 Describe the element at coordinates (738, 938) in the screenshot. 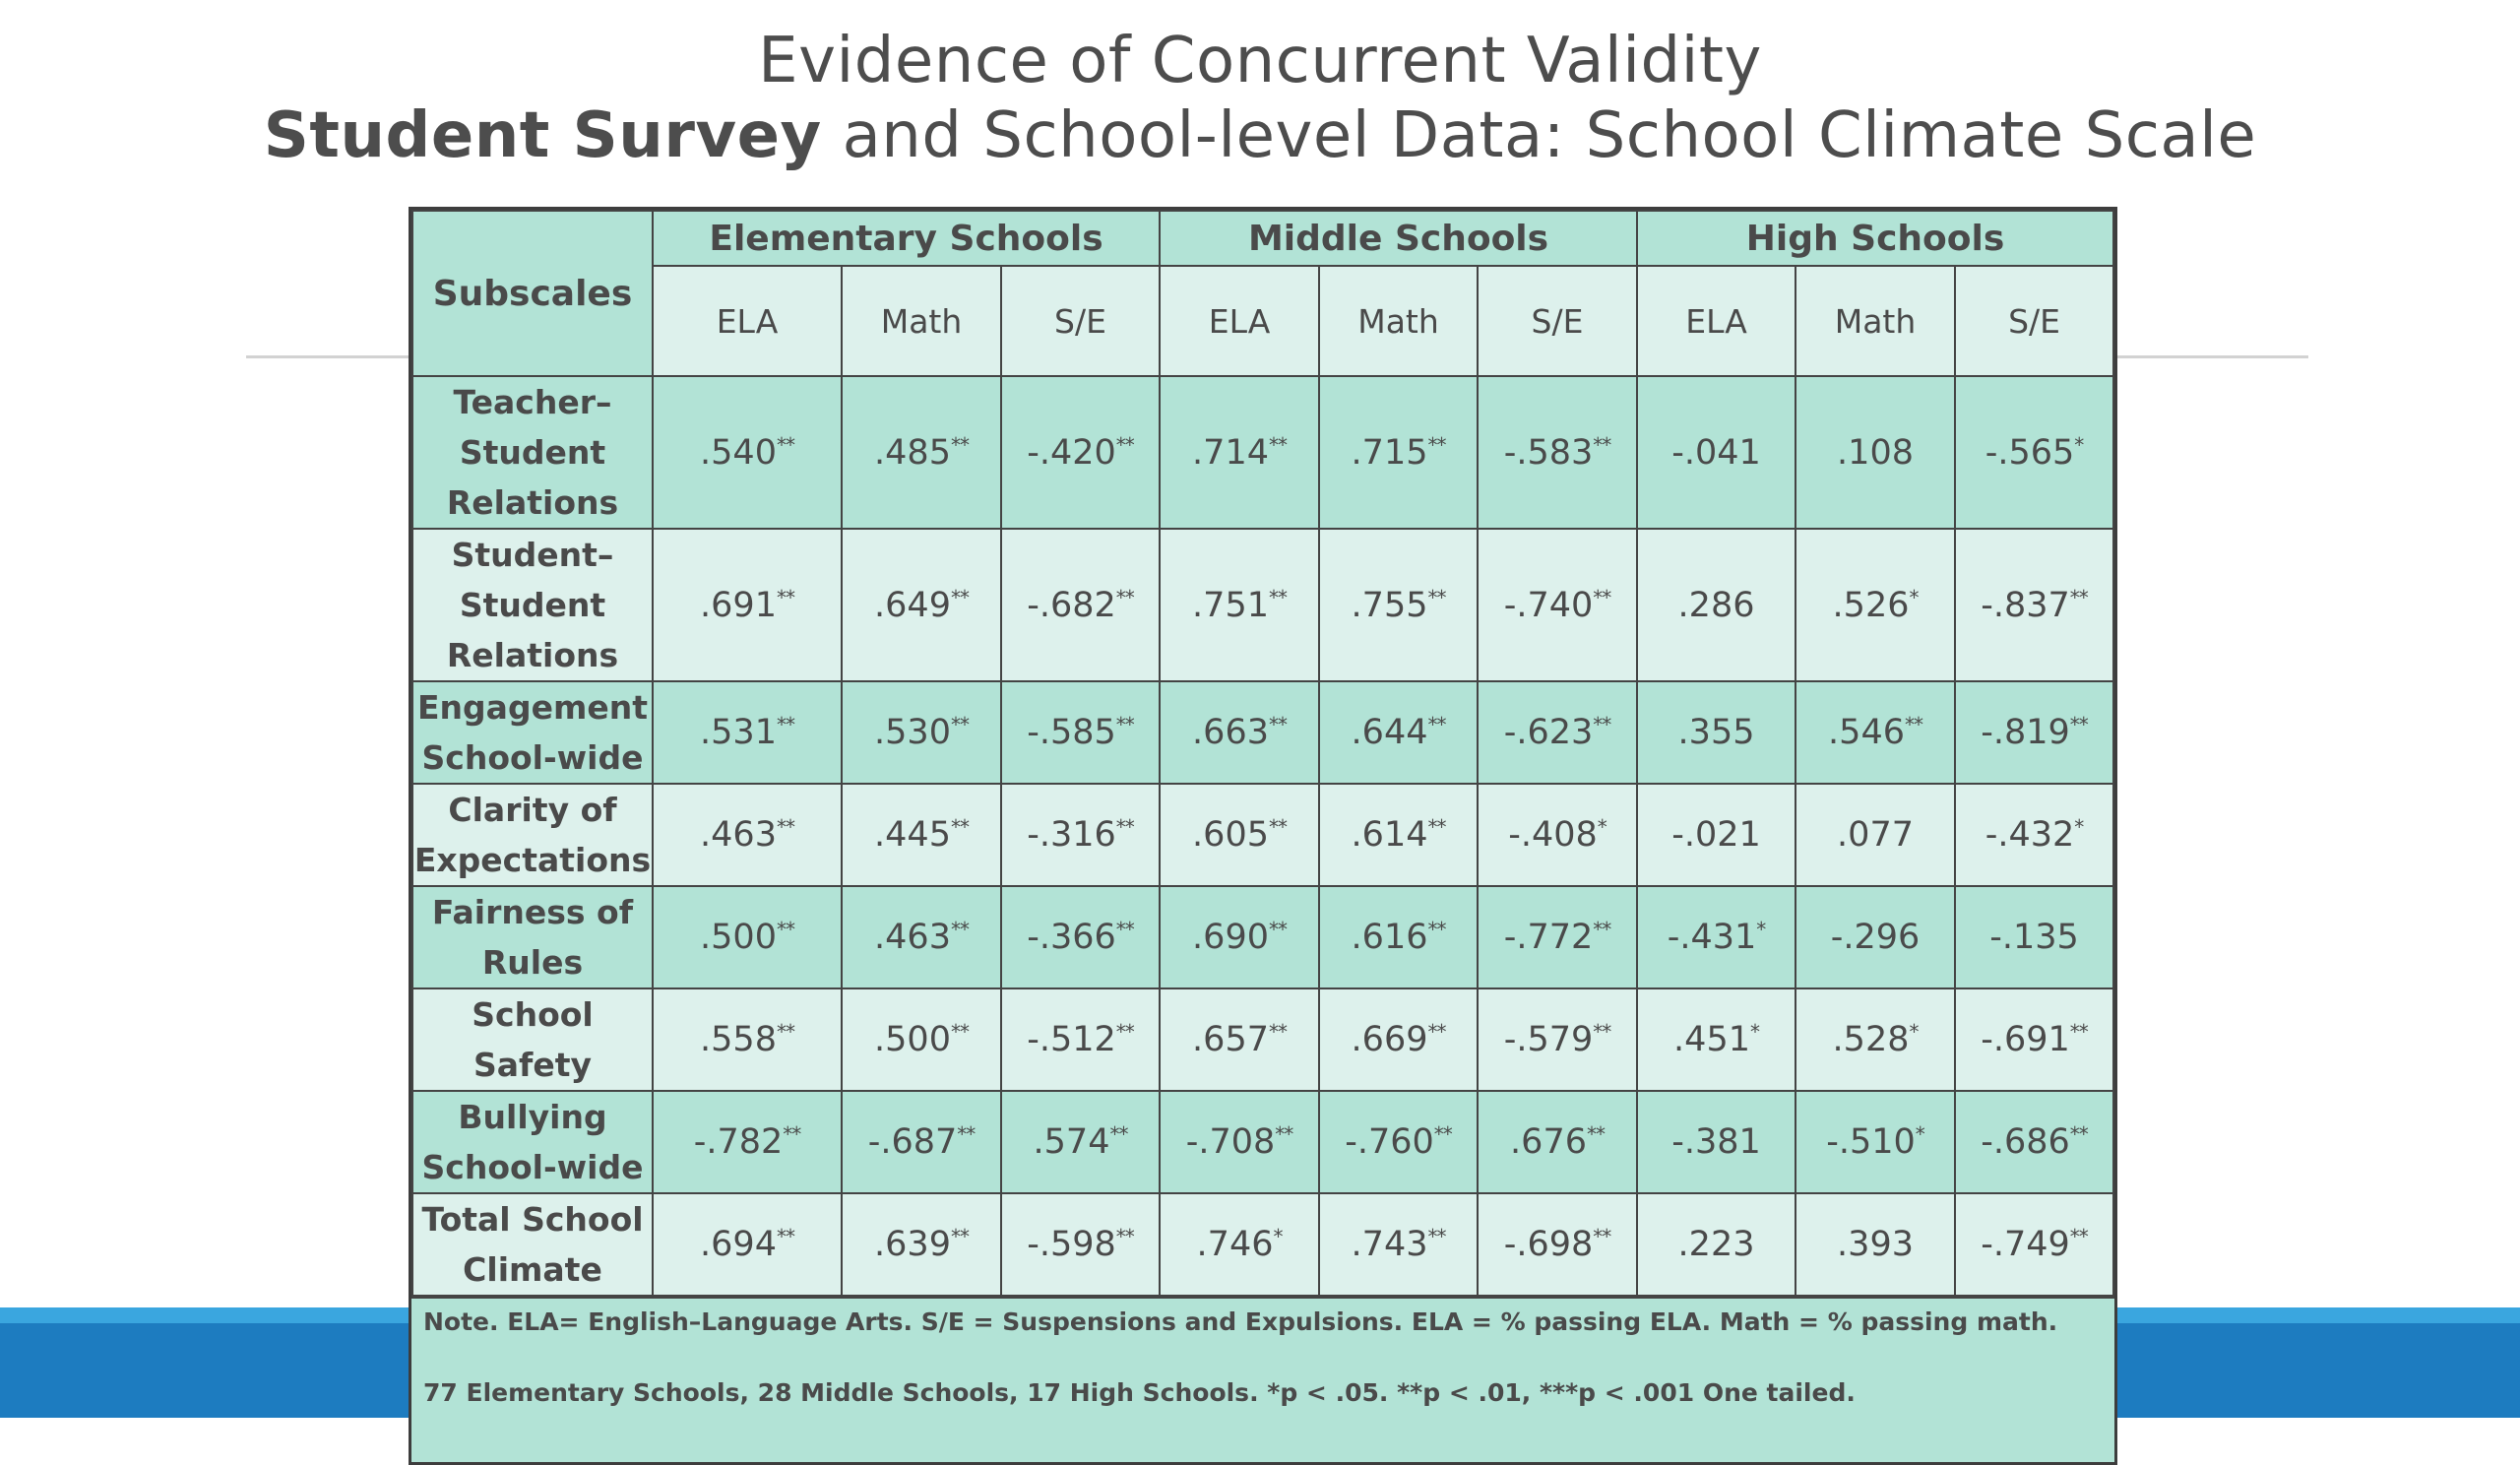

I see `value-text: .500` at that location.